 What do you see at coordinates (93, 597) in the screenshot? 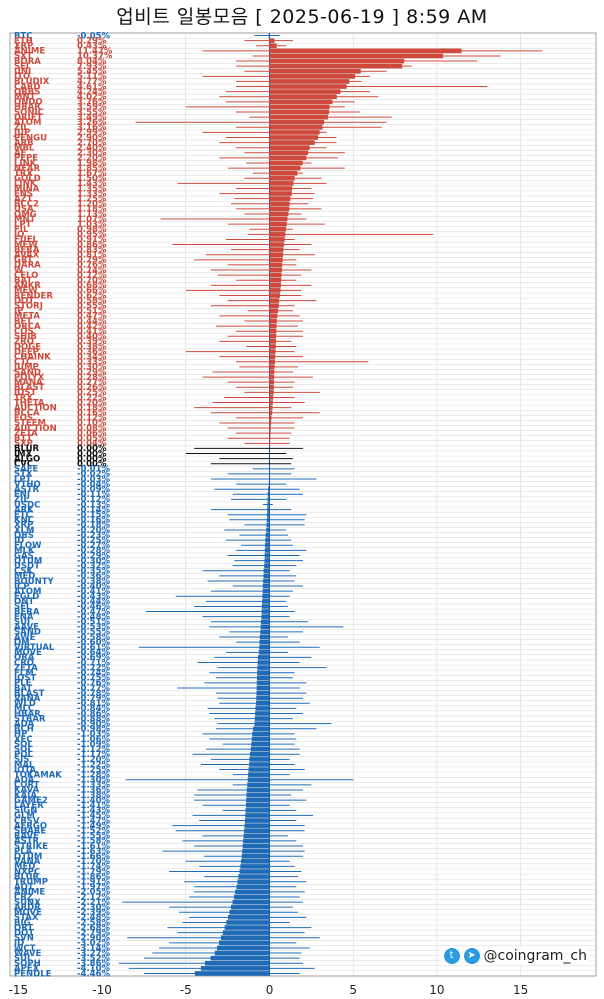
I see `change-value-label: -0.43%` at bounding box center [93, 597].